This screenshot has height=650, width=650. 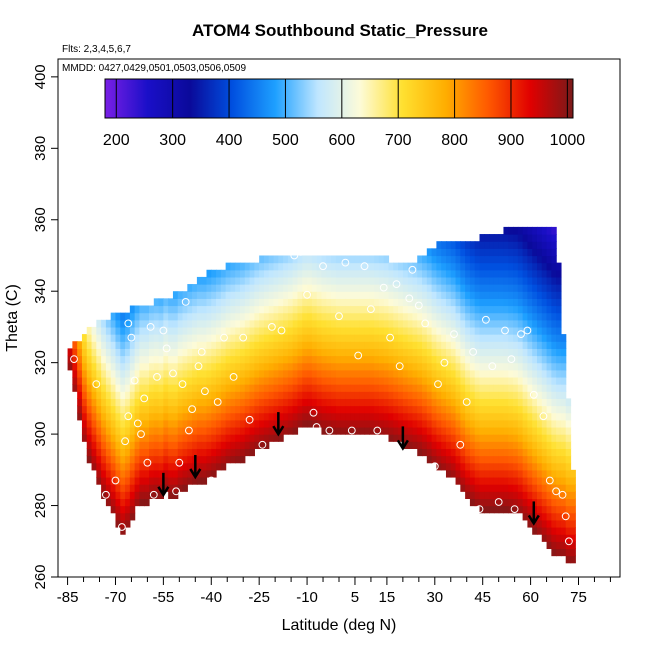 What do you see at coordinates (344, 113) in the screenshot?
I see `colorbar: 200 300 400 500 600 700 800 900 1000` at bounding box center [344, 113].